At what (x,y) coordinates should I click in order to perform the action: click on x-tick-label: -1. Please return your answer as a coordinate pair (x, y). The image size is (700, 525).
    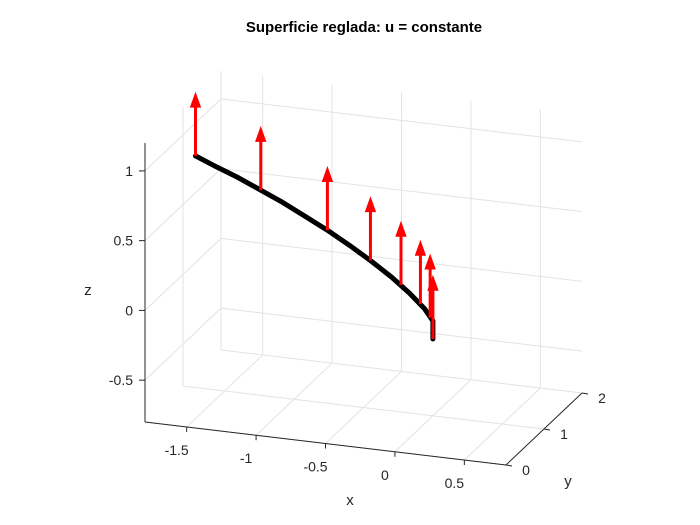
    Looking at the image, I should click on (246, 458).